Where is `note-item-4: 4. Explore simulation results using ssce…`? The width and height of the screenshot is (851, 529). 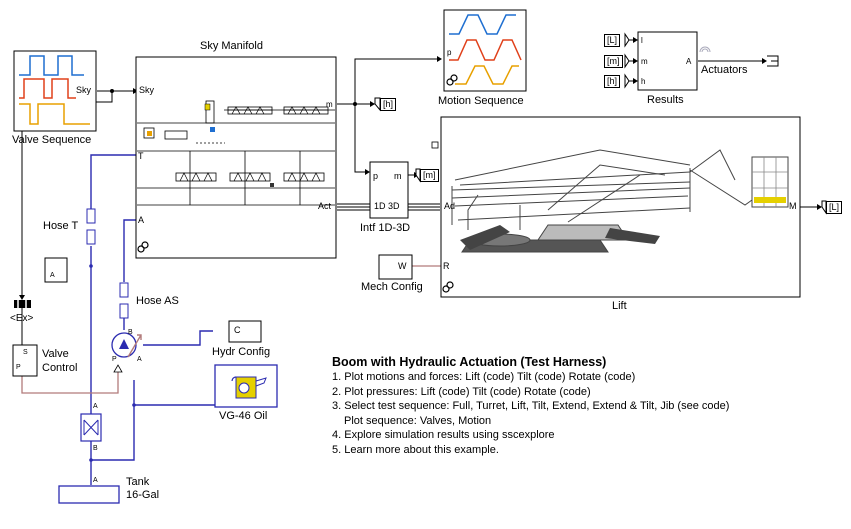
note-item-4: 4. Explore simulation results using ssce… is located at coordinates (443, 435).